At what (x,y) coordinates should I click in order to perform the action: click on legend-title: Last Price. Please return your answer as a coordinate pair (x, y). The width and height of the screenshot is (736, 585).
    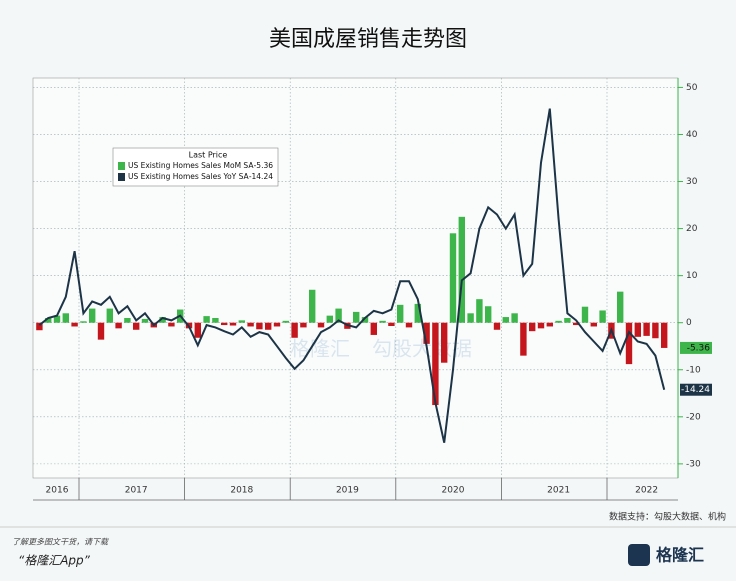
    Looking at the image, I should click on (208, 155).